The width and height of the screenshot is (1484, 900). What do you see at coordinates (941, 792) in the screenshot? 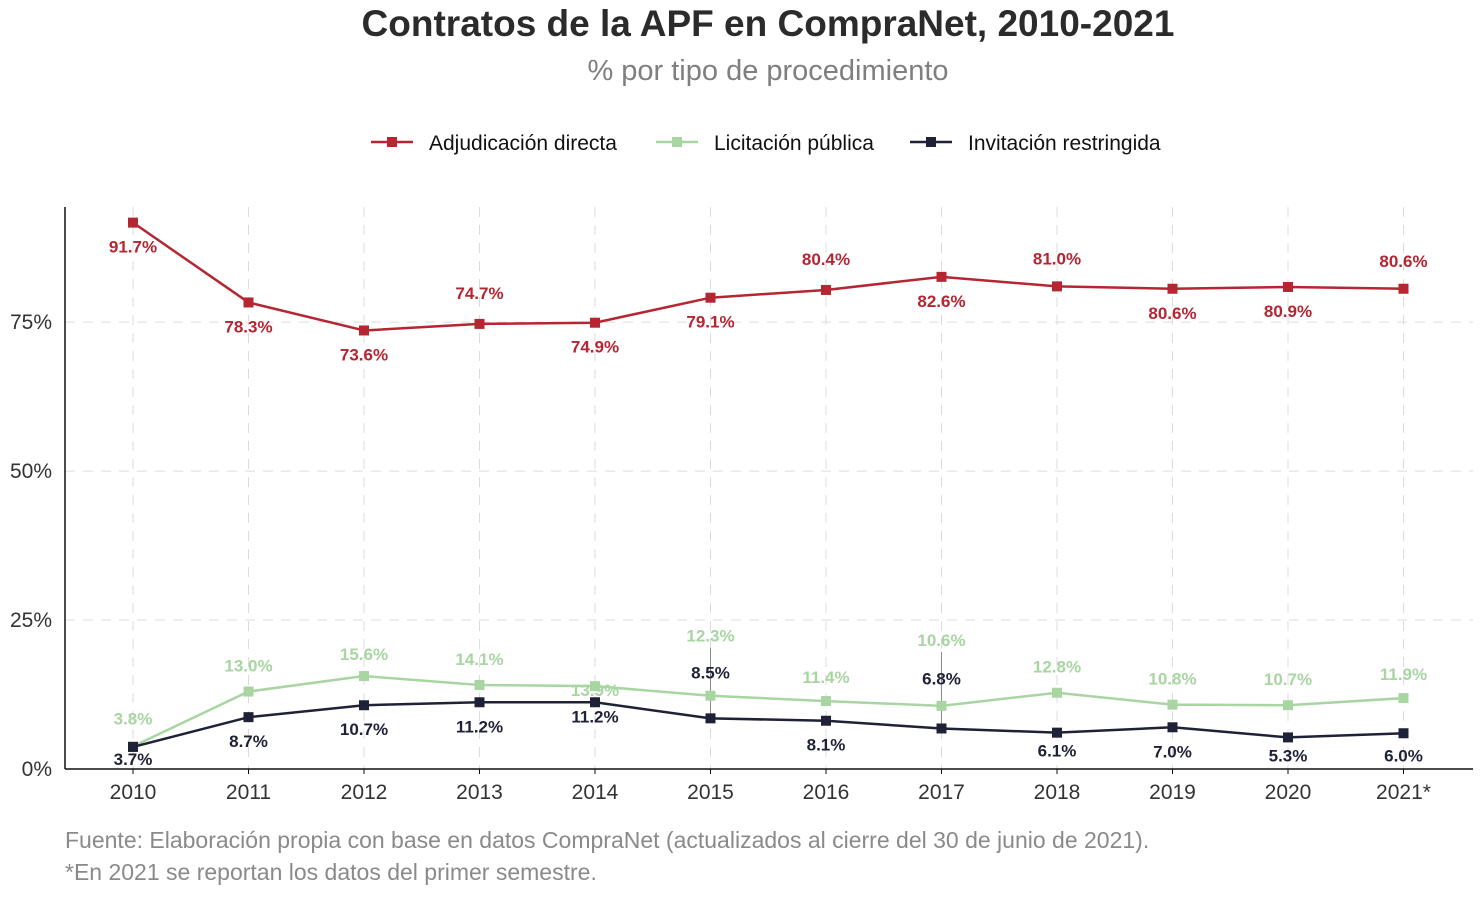
I see `x-tick-label: 2017` at bounding box center [941, 792].